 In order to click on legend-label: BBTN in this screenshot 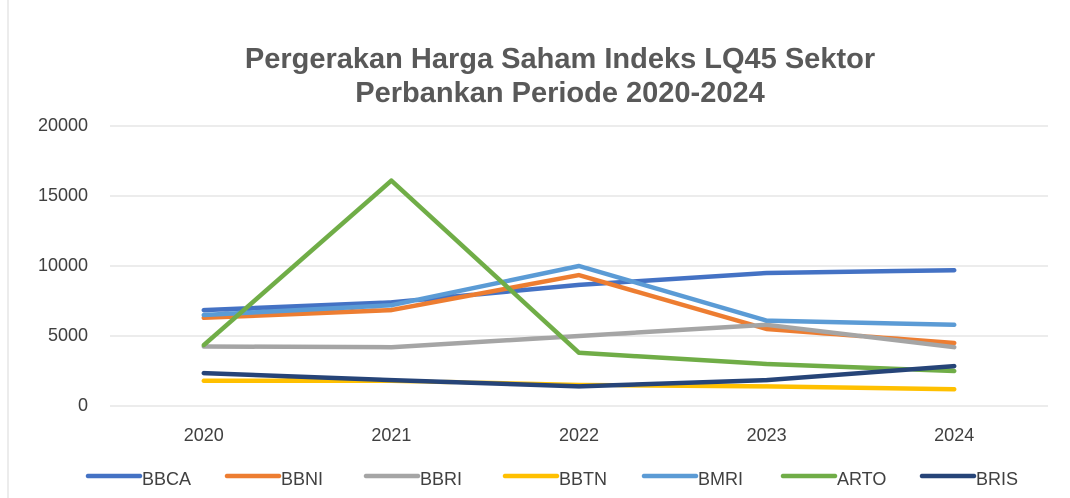, I will do `click(583, 479)`.